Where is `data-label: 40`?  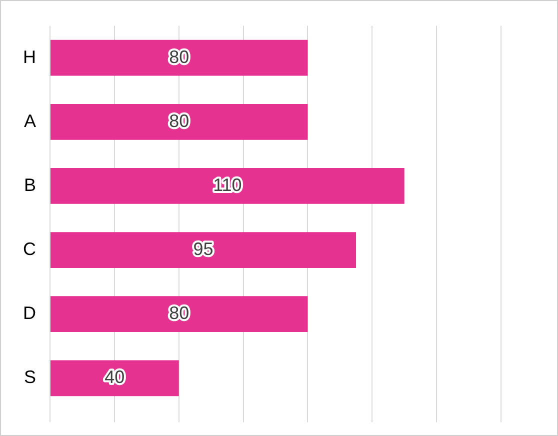
data-label: 40 is located at coordinates (114, 377).